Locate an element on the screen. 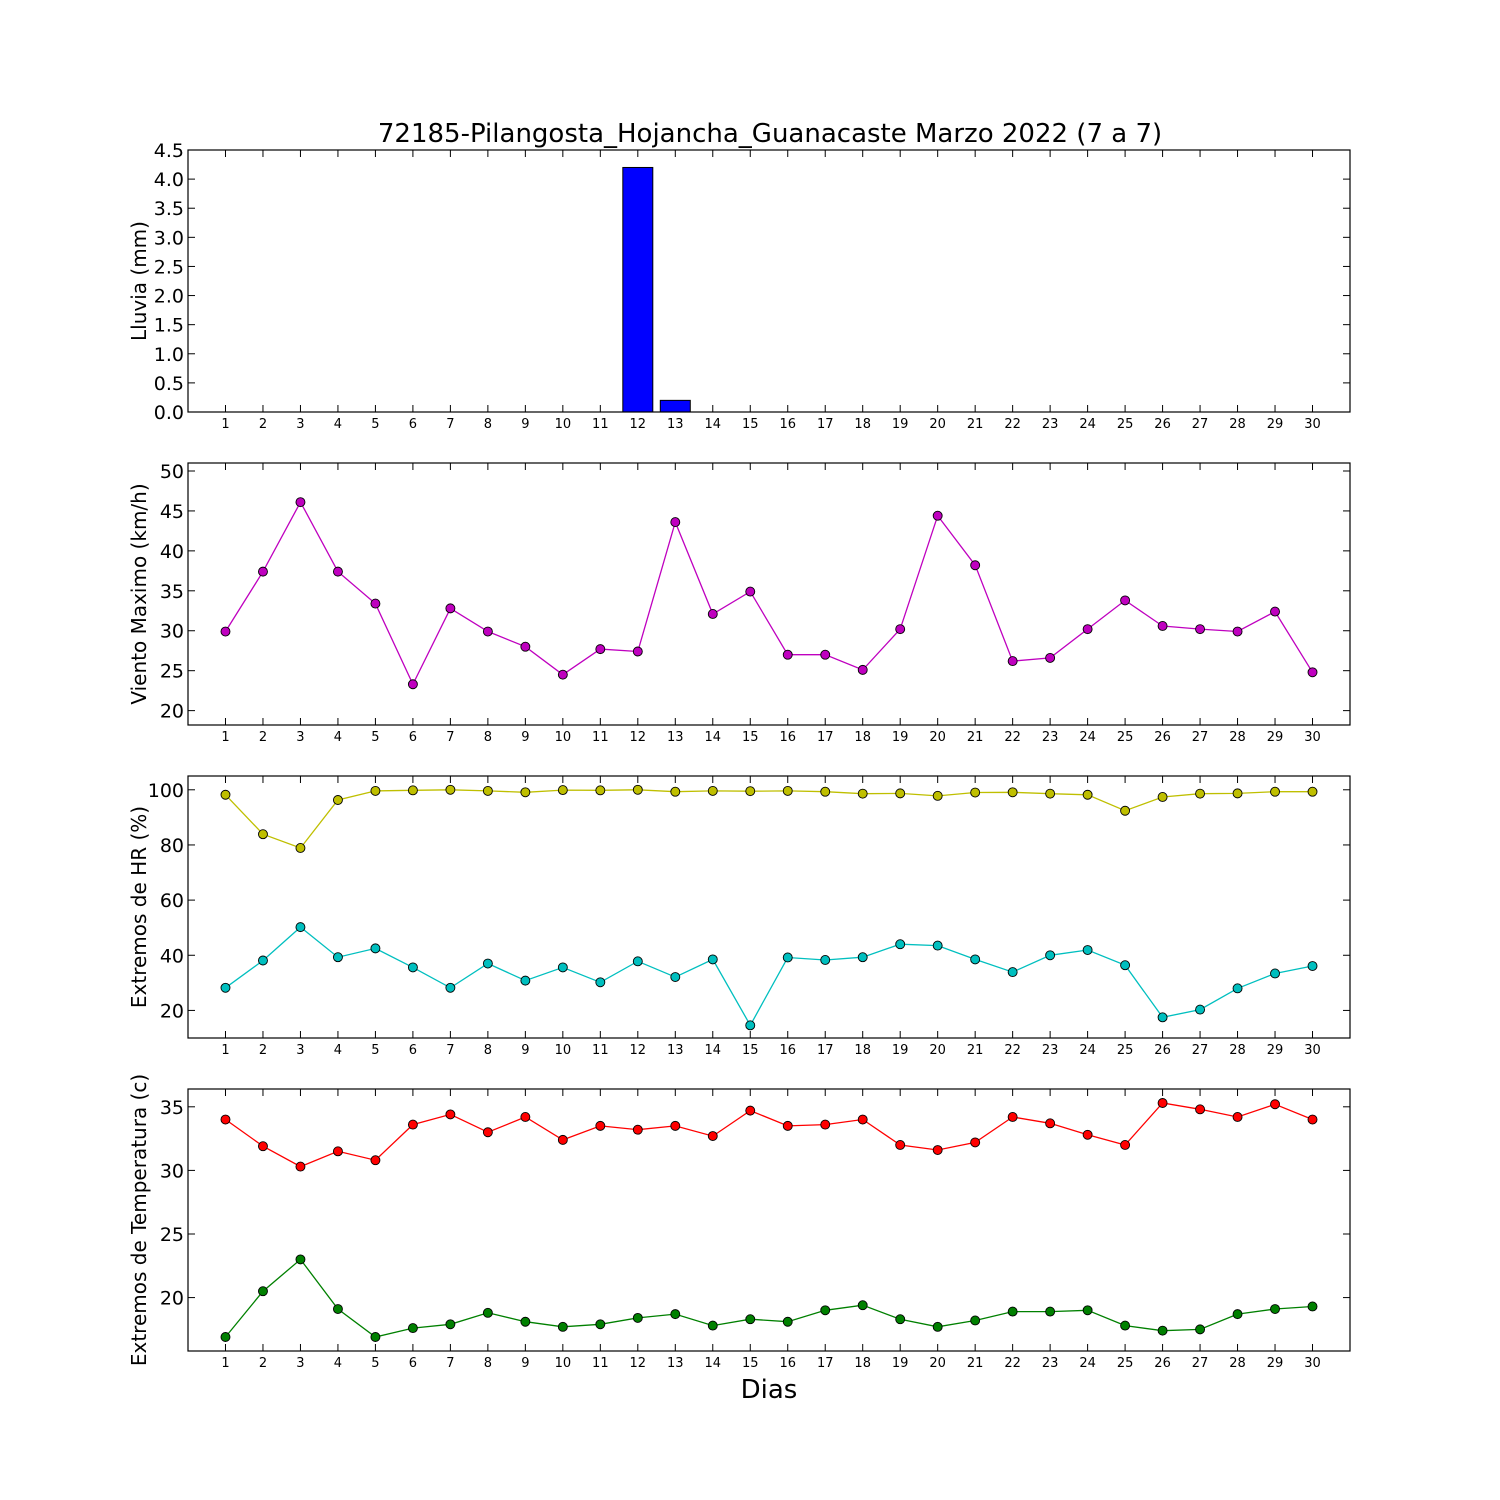 This screenshot has width=1500, height=1500. rain-x-tick-label: 21 is located at coordinates (975, 424).